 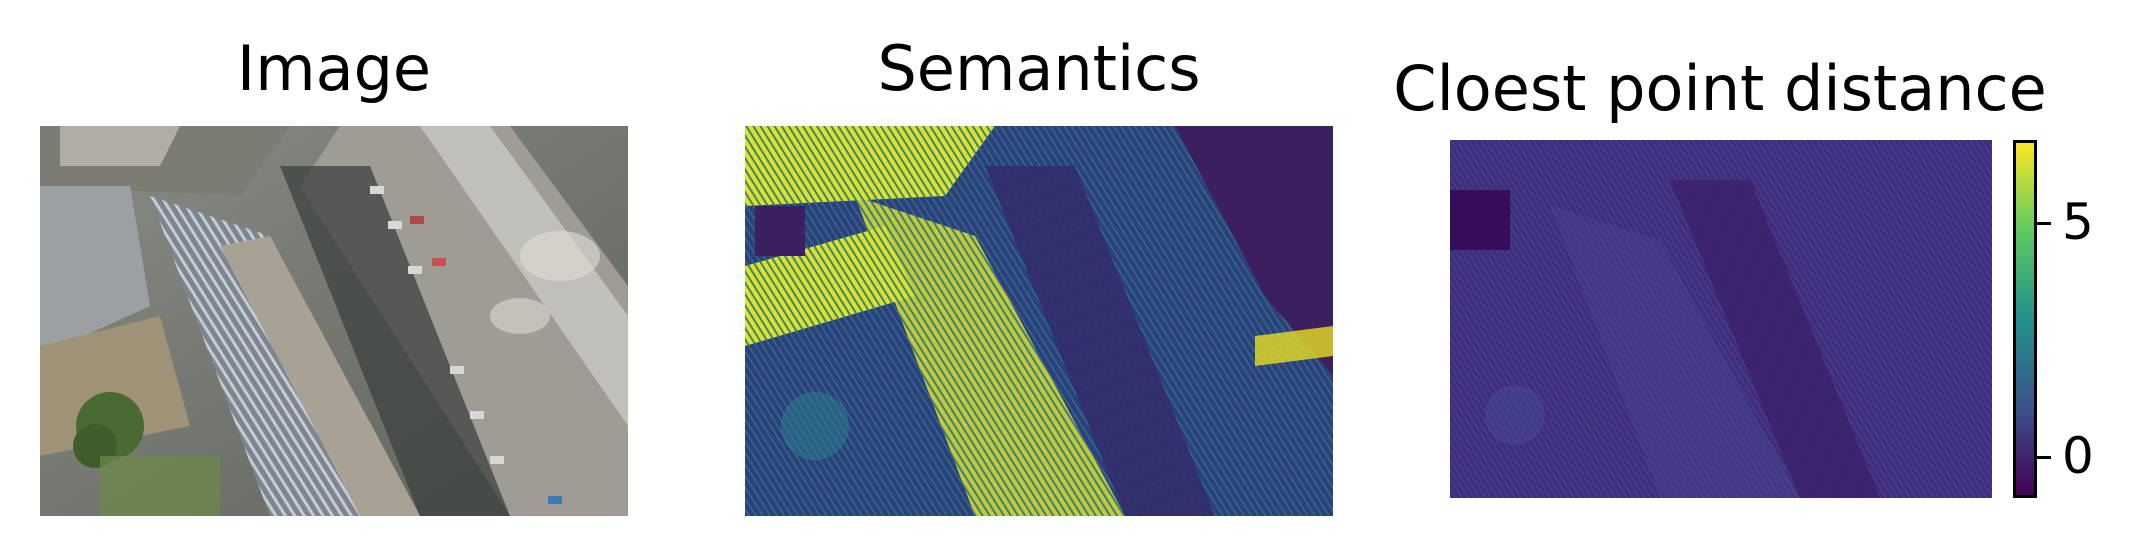 I want to click on colorbar, so click(x=2025, y=319).